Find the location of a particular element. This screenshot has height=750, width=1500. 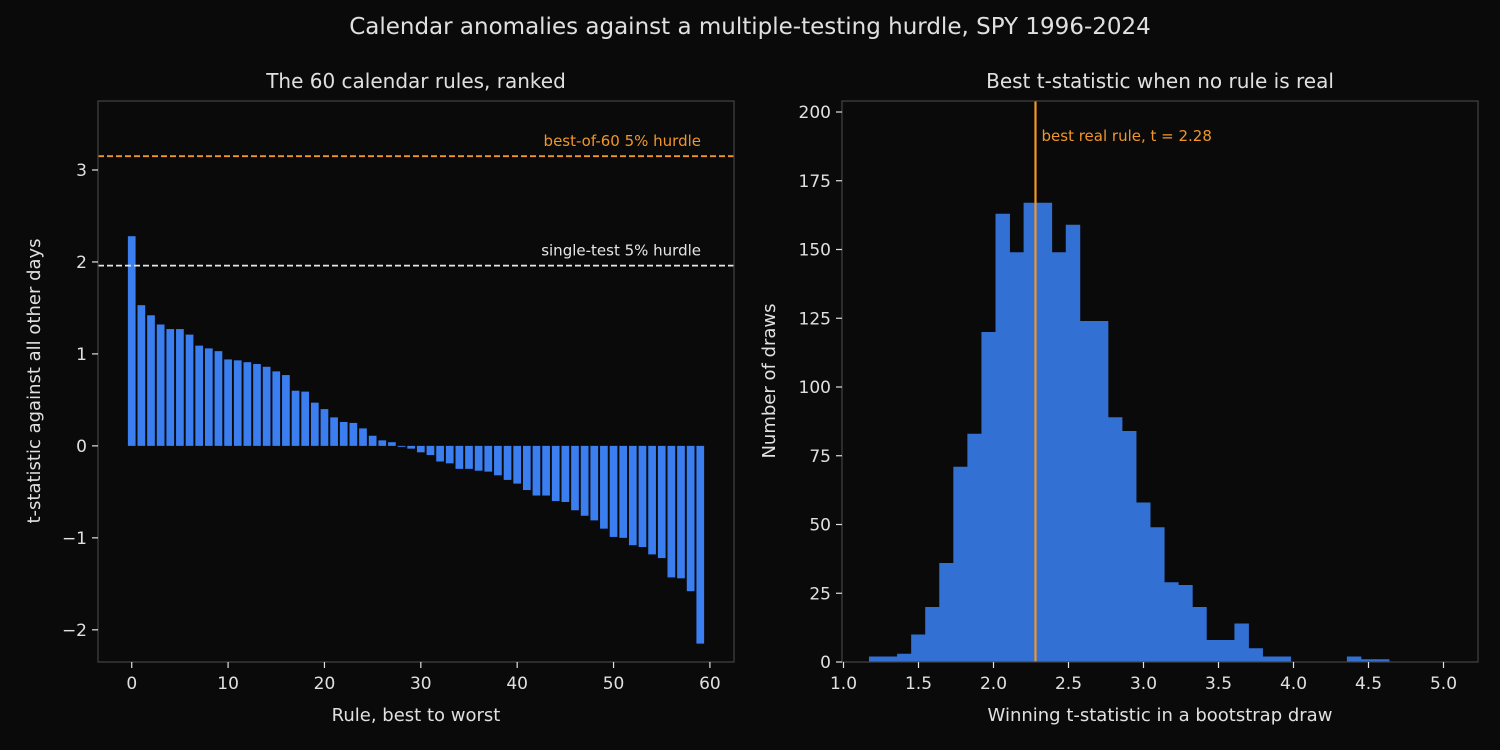

x-tick-label: 1.0 is located at coordinates (843, 684).